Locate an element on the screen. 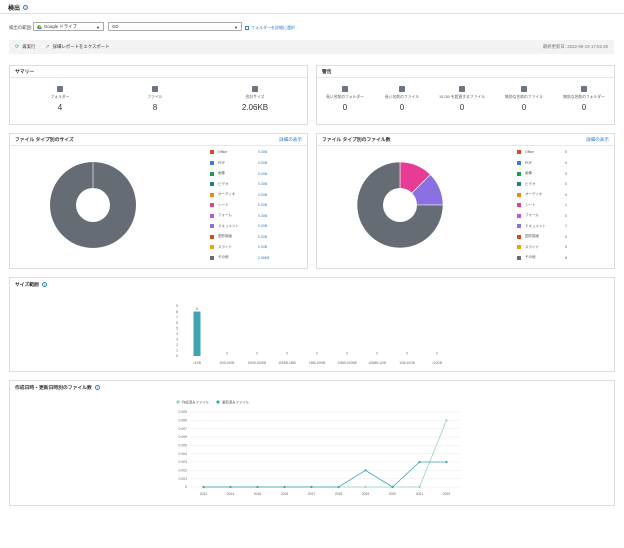 The width and height of the screenshot is (624, 548). count-by-type-title: ファイル タイプ別のファイル数 詳細の表示 is located at coordinates (465, 140).